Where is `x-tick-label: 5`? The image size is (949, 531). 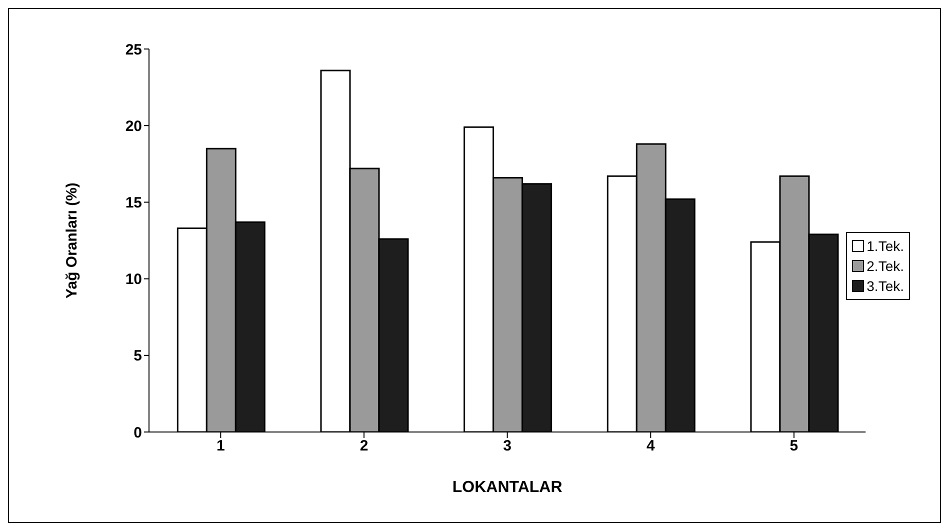
x-tick-label: 5 is located at coordinates (794, 446).